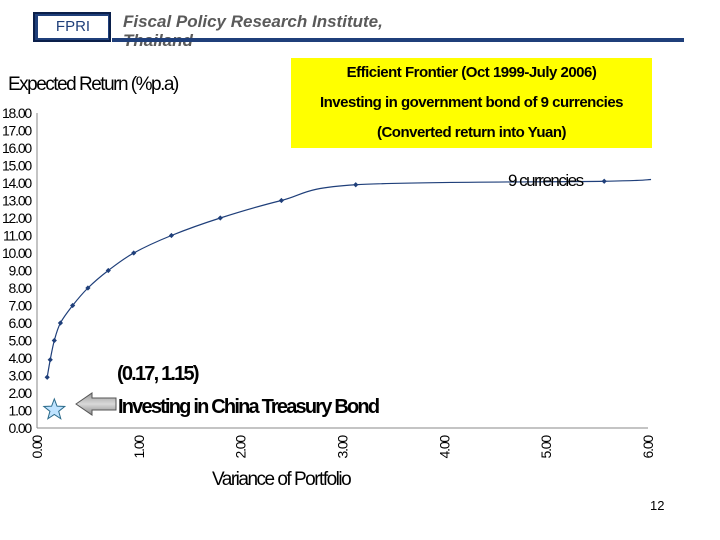 The height and width of the screenshot is (540, 720). What do you see at coordinates (17, 166) in the screenshot?
I see `y-tick-label: 15.00` at bounding box center [17, 166].